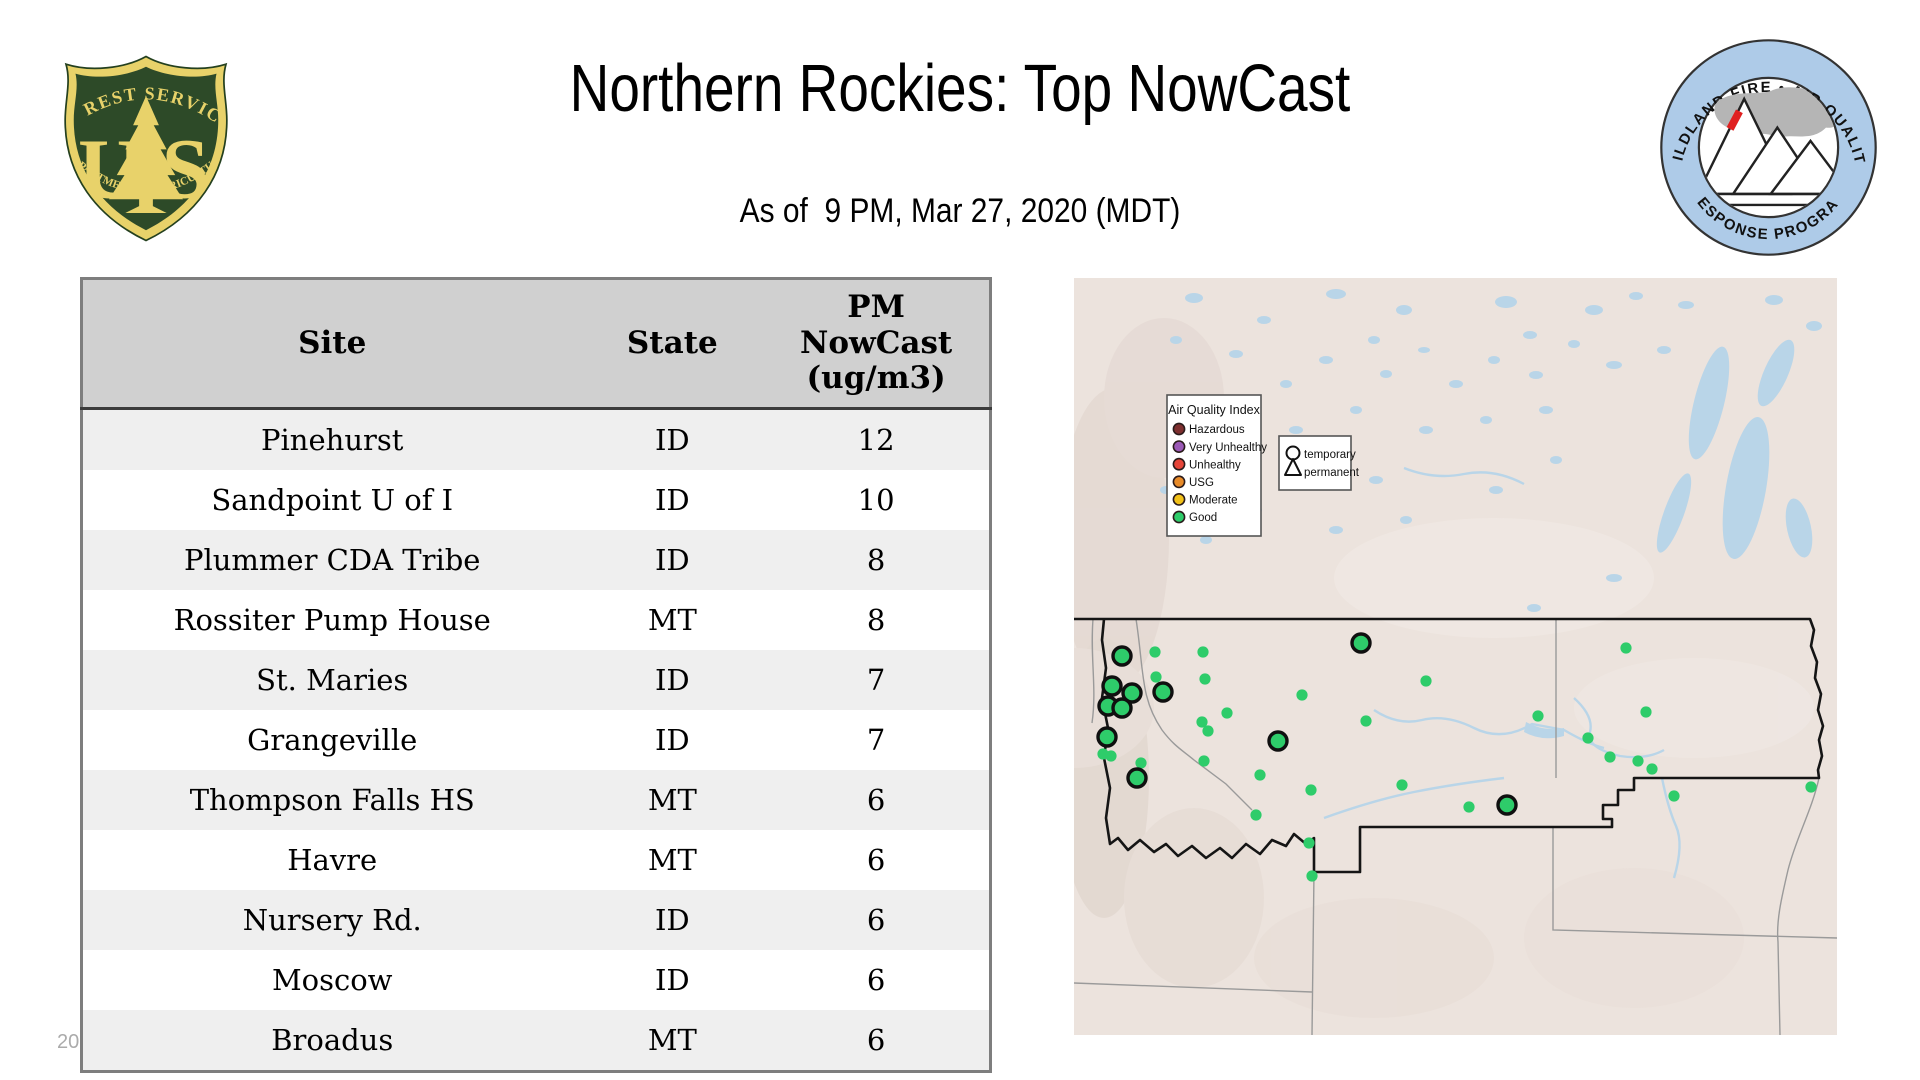 The width and height of the screenshot is (1920, 1080). What do you see at coordinates (331, 344) in the screenshot?
I see `col-site-header: Site` at bounding box center [331, 344].